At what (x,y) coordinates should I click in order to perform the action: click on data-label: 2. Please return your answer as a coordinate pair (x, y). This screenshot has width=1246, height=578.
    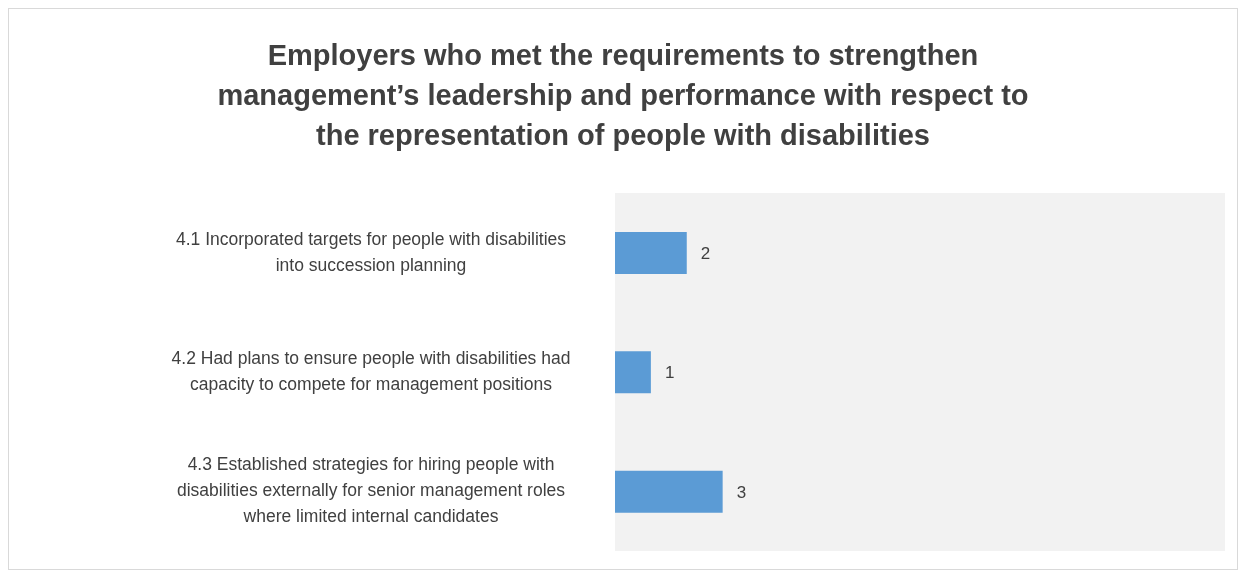
    Looking at the image, I should click on (705, 254).